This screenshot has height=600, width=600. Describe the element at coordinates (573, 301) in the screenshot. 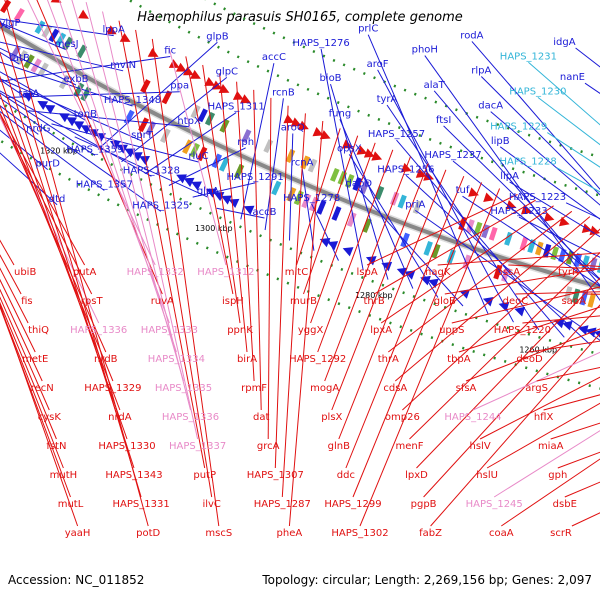

I see `gene-label-reverse: sapA` at that location.